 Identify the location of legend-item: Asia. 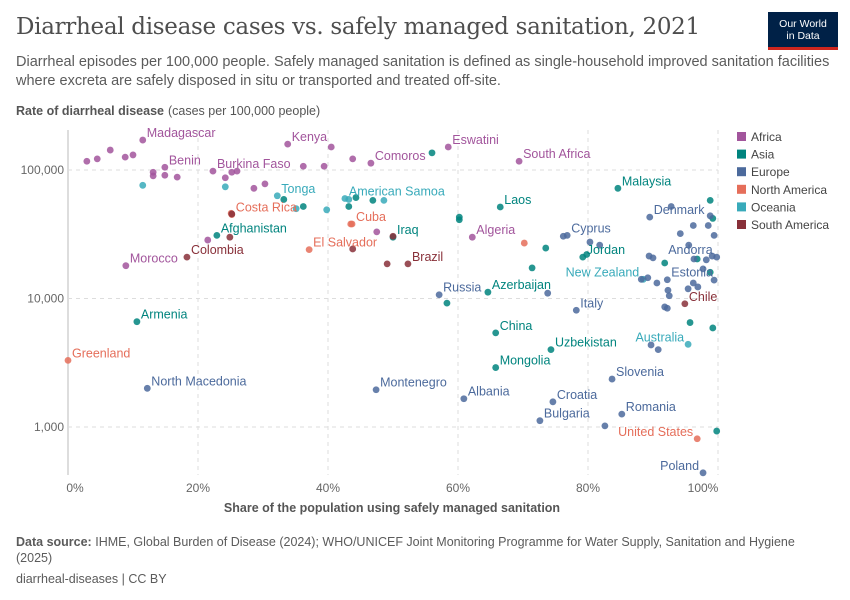
(763, 155).